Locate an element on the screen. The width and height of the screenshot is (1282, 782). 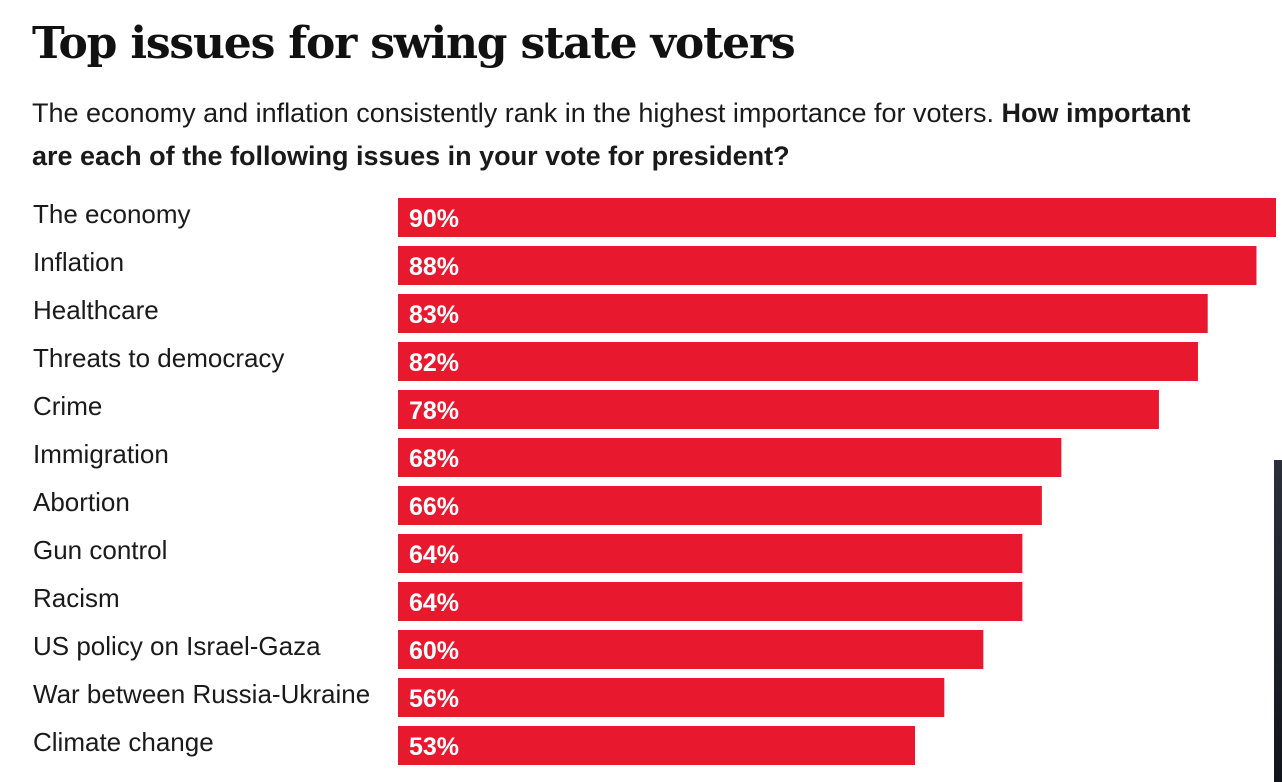
bar-row: Racism 64% is located at coordinates (528, 601).